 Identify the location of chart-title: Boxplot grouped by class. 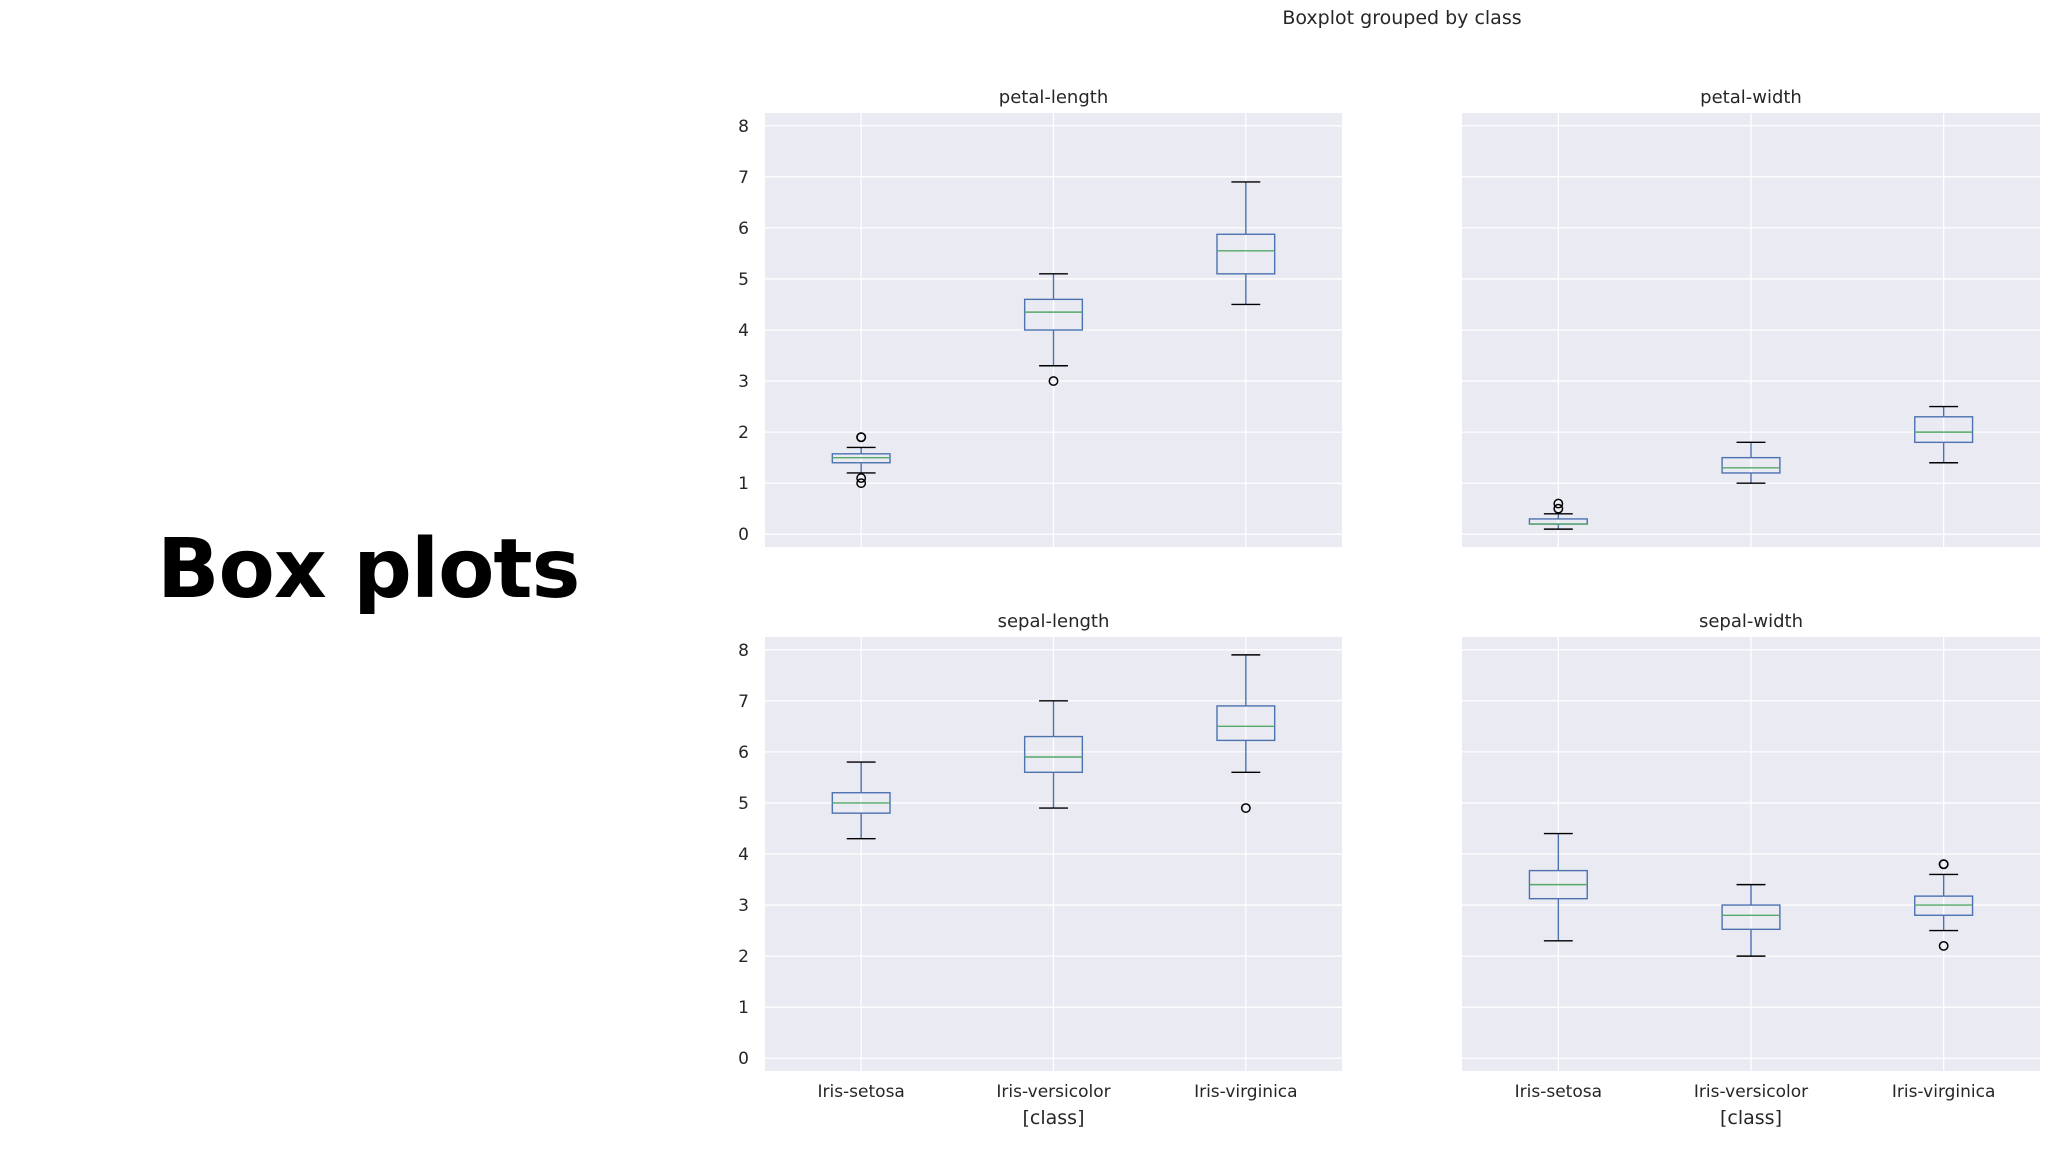
(1401, 18).